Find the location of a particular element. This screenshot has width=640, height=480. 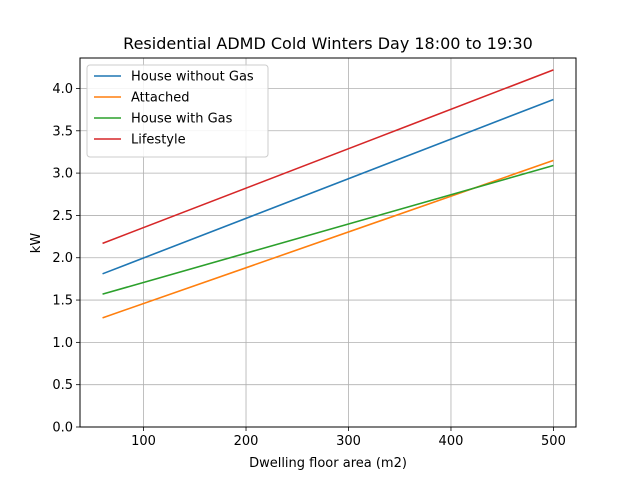

x-tick-label: 500 is located at coordinates (553, 441).